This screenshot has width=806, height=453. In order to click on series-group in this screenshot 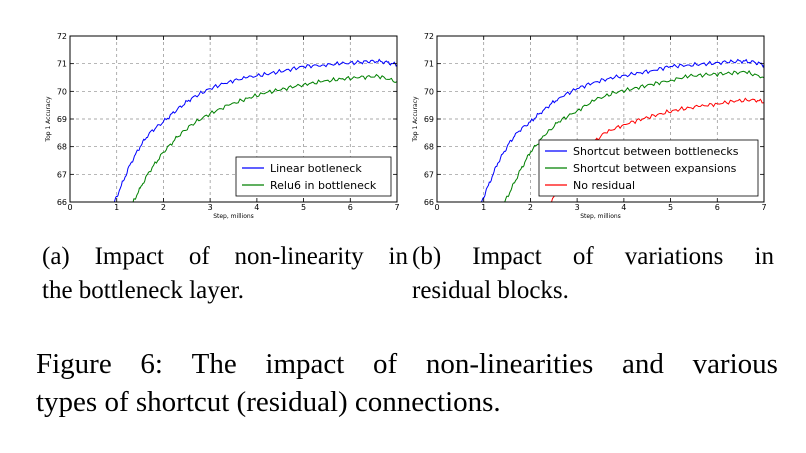, I will do `click(255, 130)`.